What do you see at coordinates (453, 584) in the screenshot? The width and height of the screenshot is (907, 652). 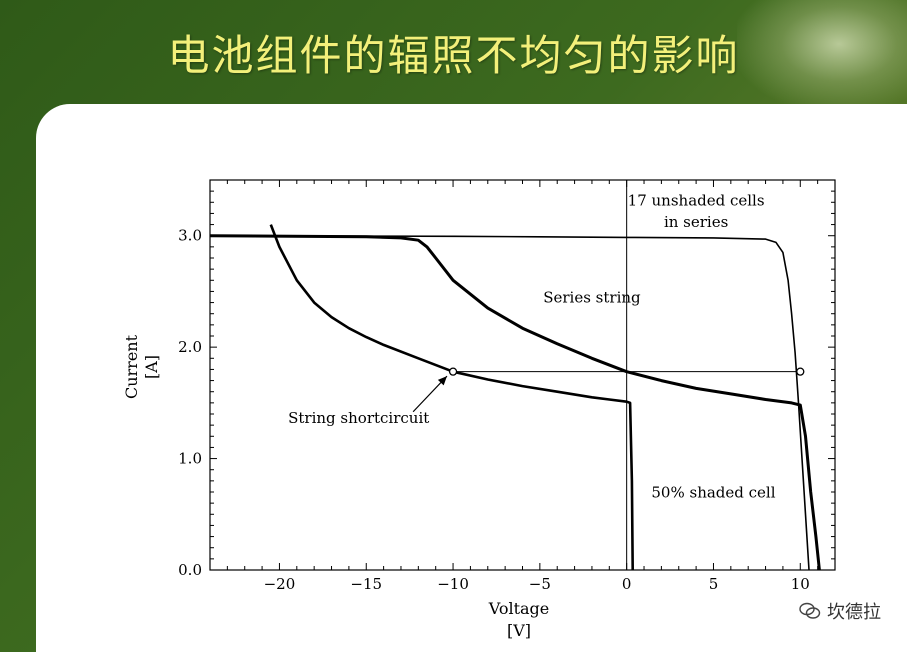 I see `x-tick-label: −10` at bounding box center [453, 584].